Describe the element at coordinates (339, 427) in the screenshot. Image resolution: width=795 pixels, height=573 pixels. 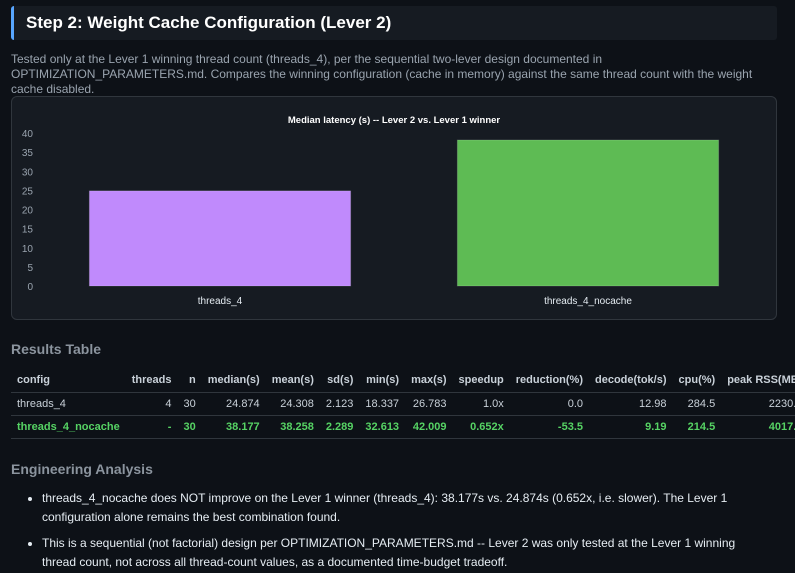
I see `table-cell: 2.289` at that location.